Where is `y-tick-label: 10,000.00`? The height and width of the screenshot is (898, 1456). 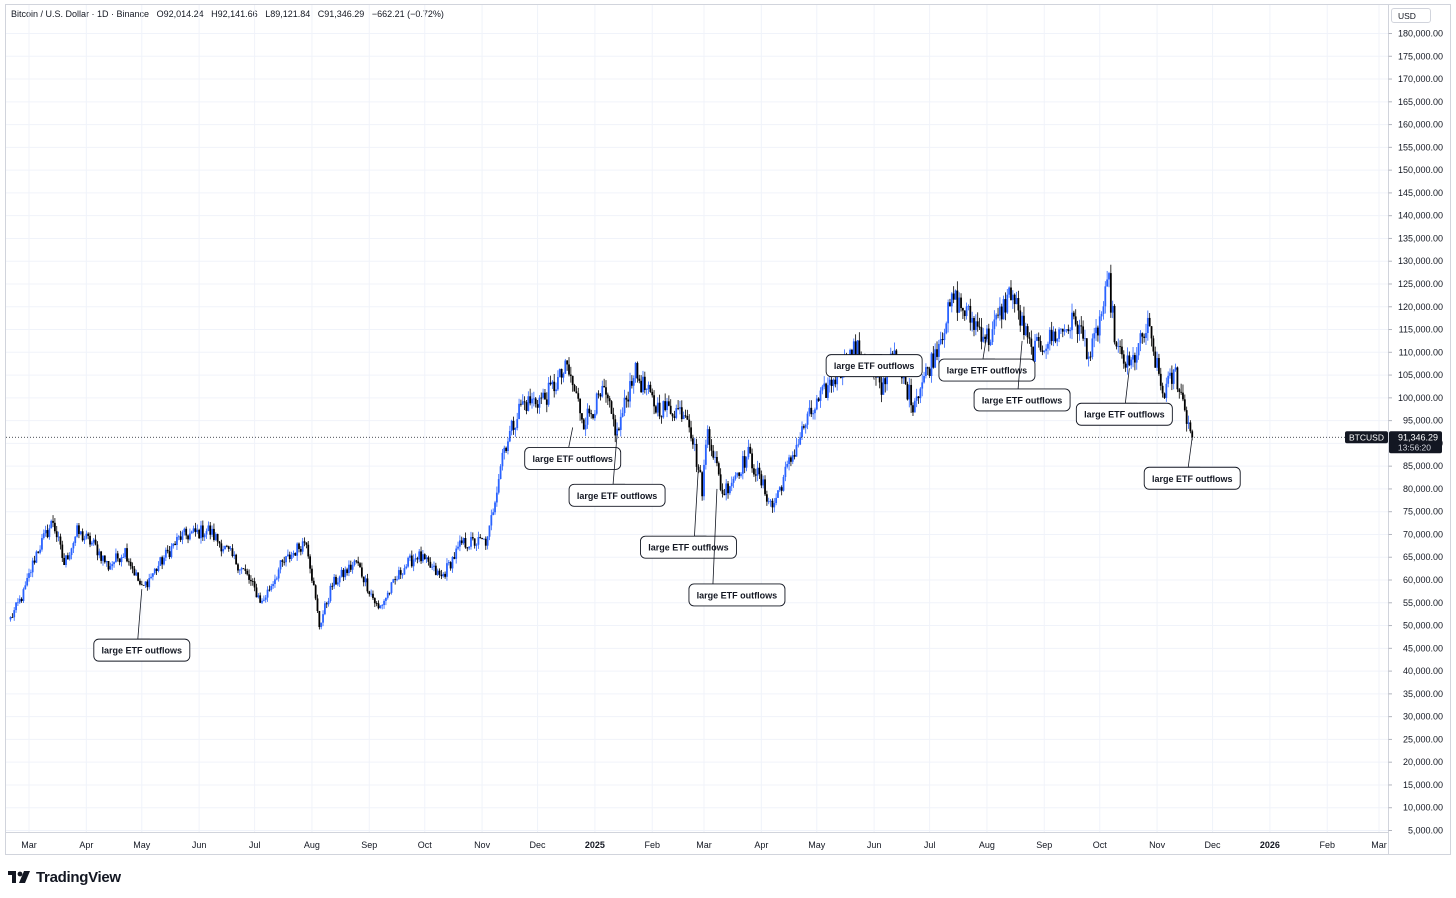
y-tick-label: 10,000.00 is located at coordinates (1423, 808).